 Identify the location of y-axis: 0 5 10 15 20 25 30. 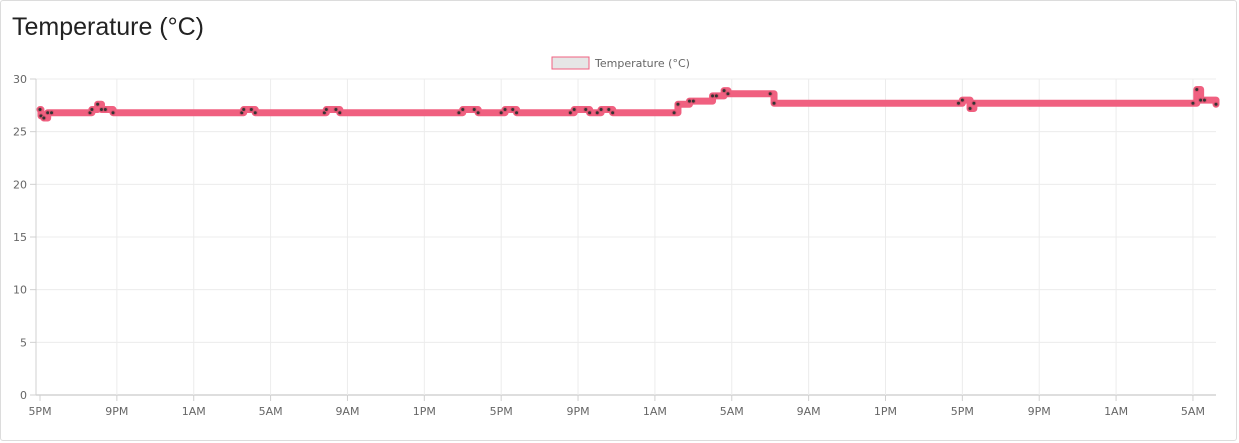
(25, 237).